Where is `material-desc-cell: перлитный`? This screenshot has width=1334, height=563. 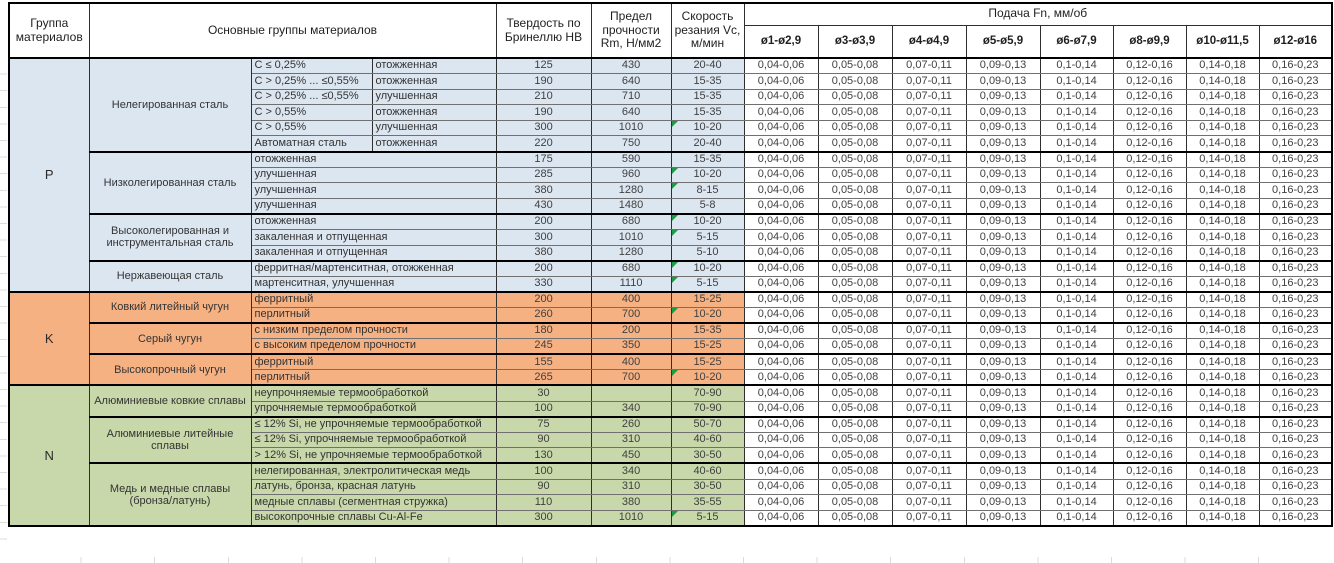 material-desc-cell: перлитный is located at coordinates (373, 315).